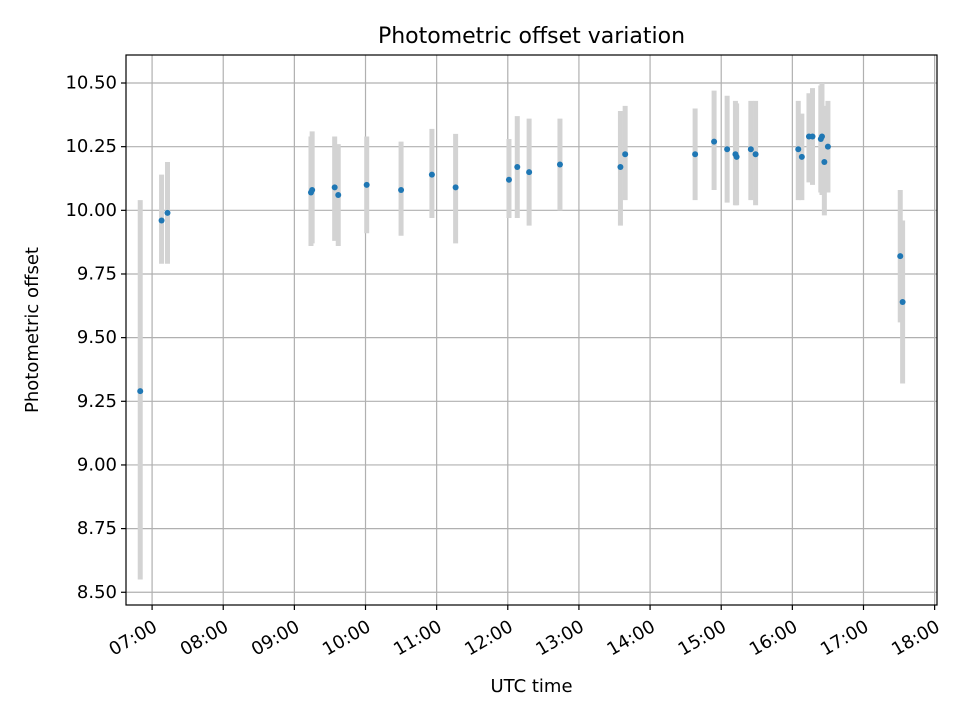 This screenshot has height=724, width=960. What do you see at coordinates (97, 464) in the screenshot?
I see `y-tick-label: 9.00` at bounding box center [97, 464].